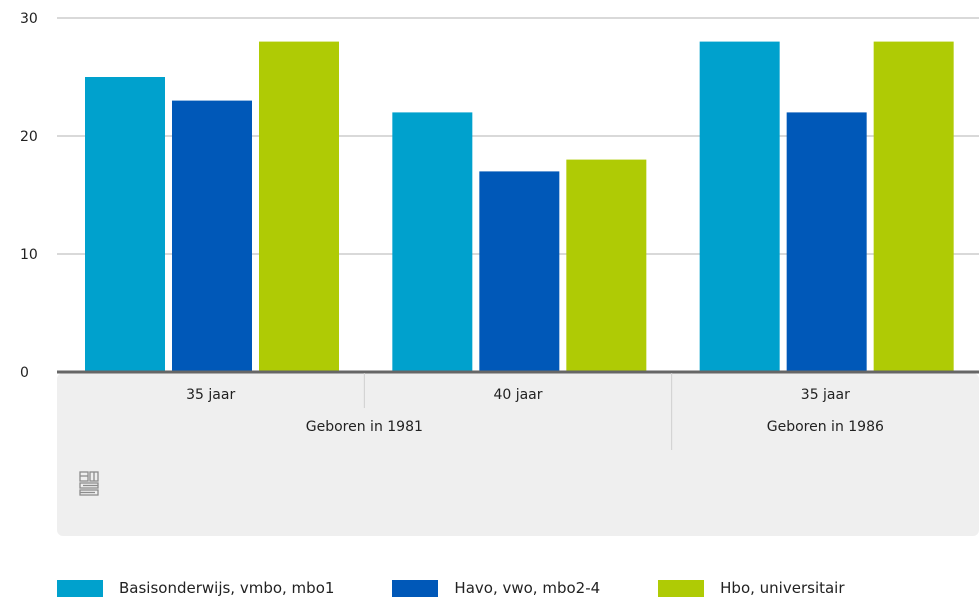  Describe the element at coordinates (364, 427) in the screenshot. I see `x-group-label: Geboren in 1981` at that location.